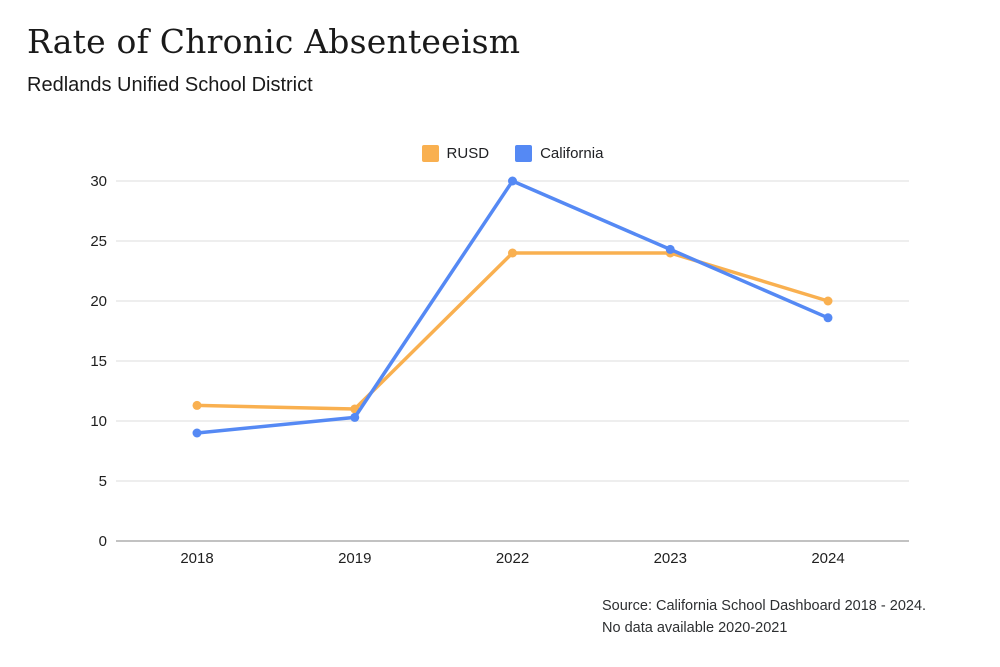  Describe the element at coordinates (572, 153) in the screenshot. I see `legend-label-california: California` at that location.